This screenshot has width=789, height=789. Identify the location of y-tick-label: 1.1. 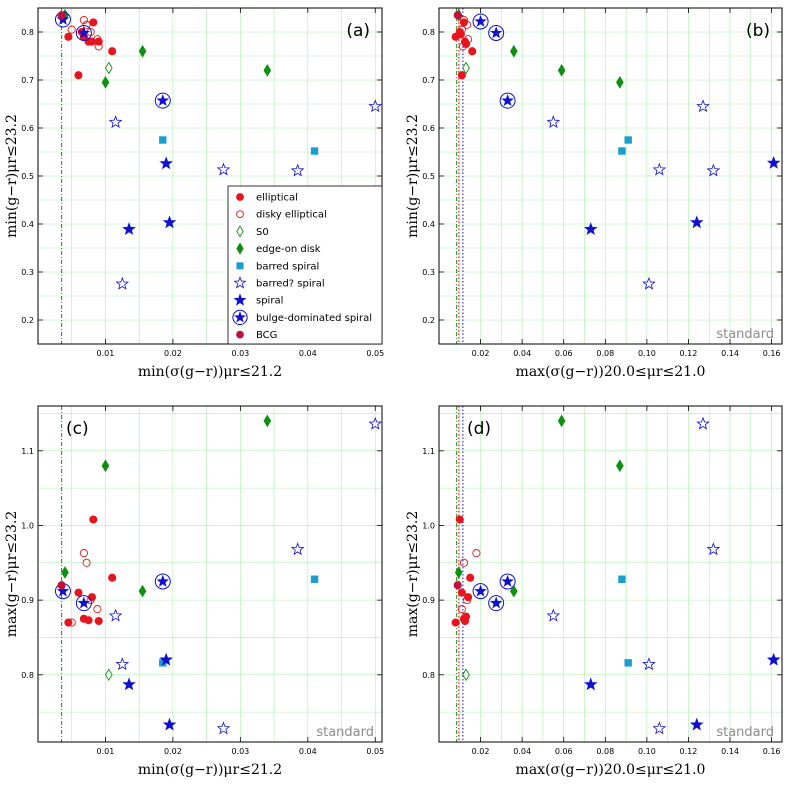
(428, 451).